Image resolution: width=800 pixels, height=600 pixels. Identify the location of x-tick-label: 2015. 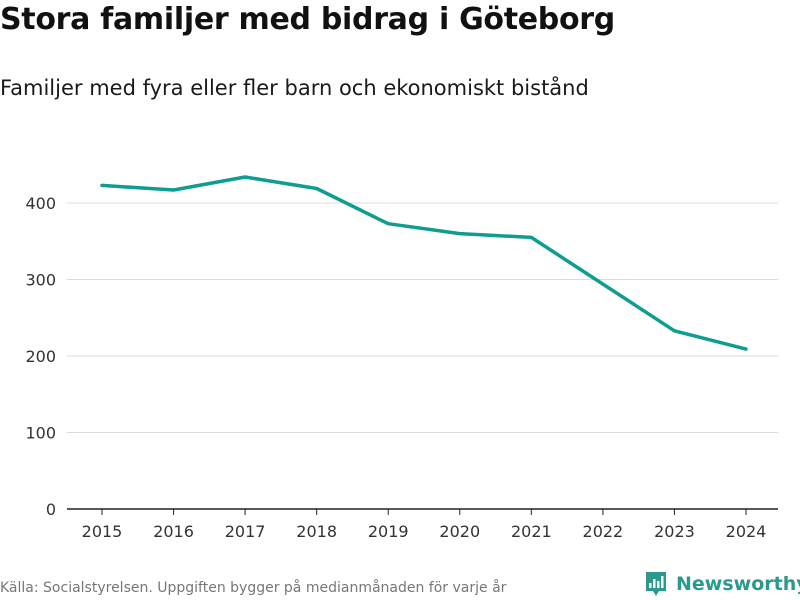
(102, 531).